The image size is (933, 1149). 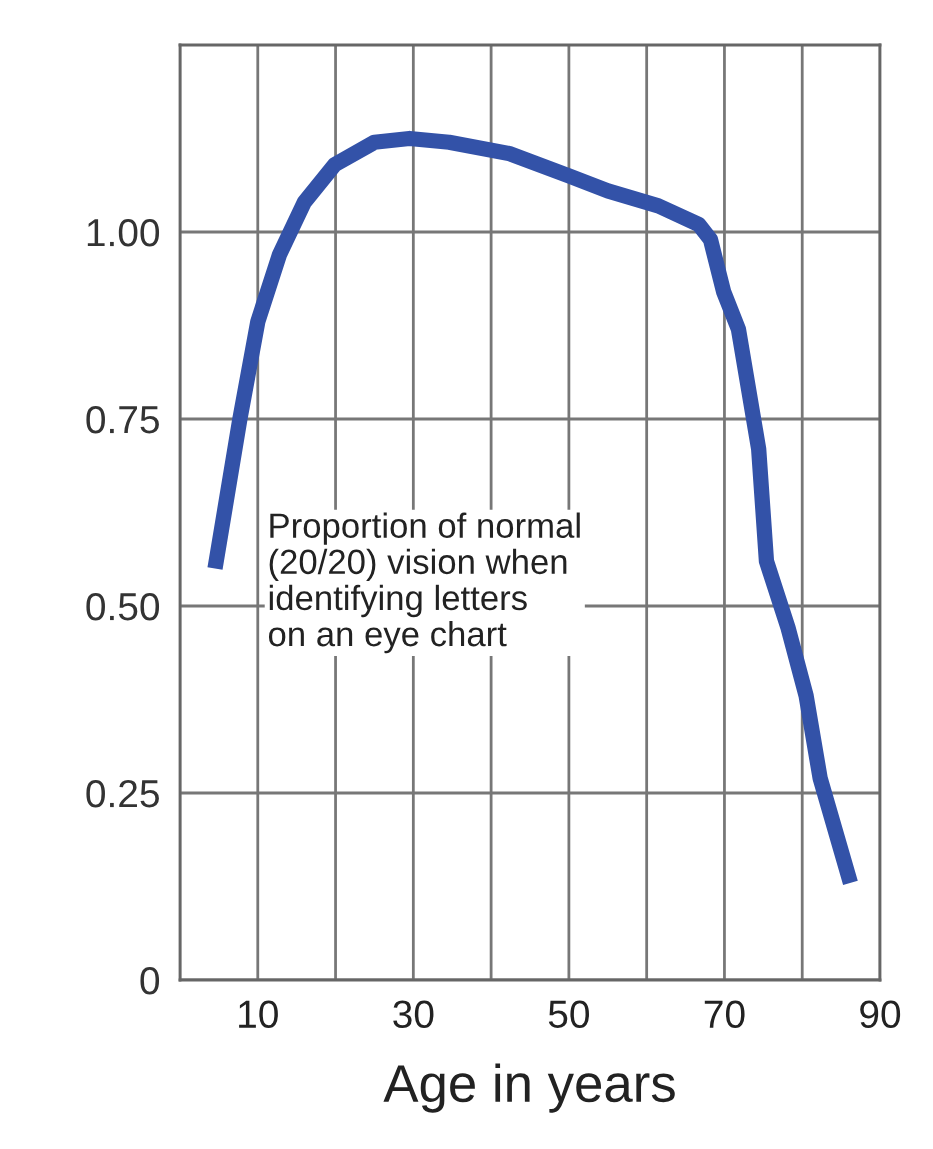 What do you see at coordinates (529, 1088) in the screenshot?
I see `x-axis-title: Age in years` at bounding box center [529, 1088].